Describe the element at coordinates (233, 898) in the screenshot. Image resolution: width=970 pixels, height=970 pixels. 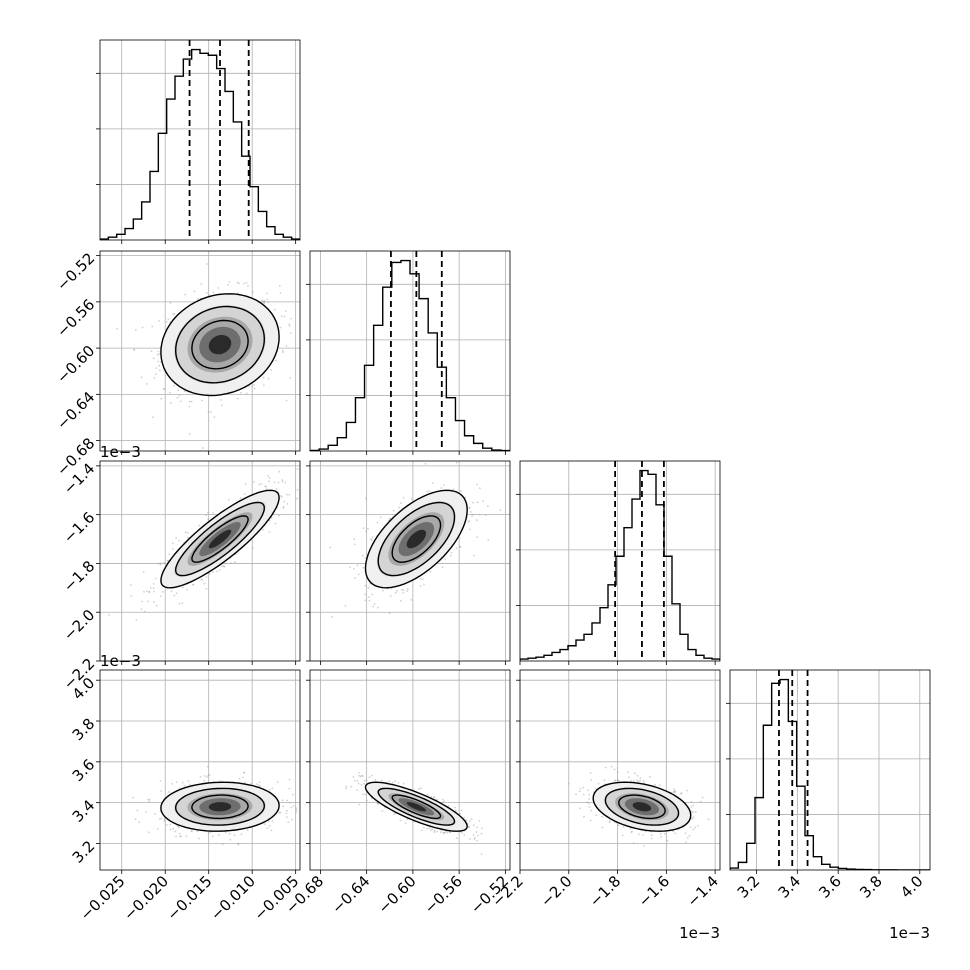
I see `x-tick-label: −0.010` at that location.